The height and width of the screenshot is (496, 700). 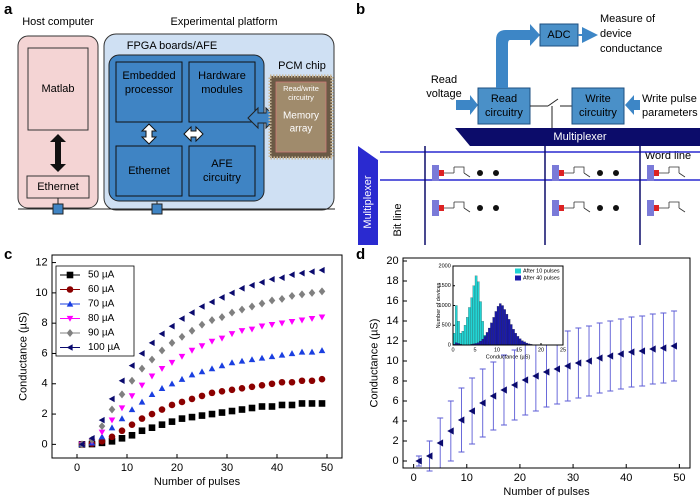 I want to click on y-tick-label: 14, so click(x=392, y=321).